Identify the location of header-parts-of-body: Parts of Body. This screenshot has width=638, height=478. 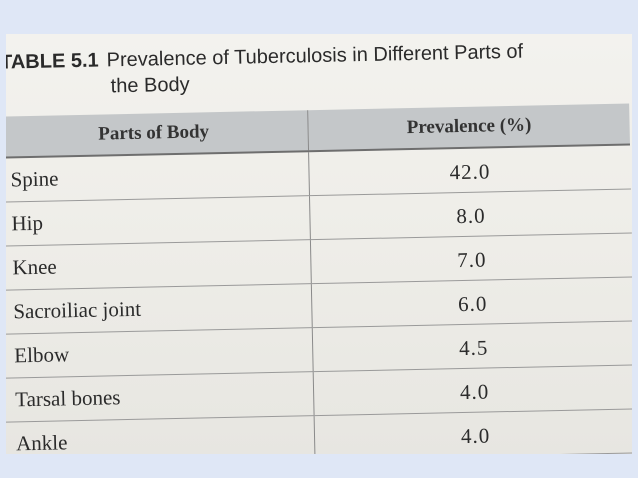
(157, 134).